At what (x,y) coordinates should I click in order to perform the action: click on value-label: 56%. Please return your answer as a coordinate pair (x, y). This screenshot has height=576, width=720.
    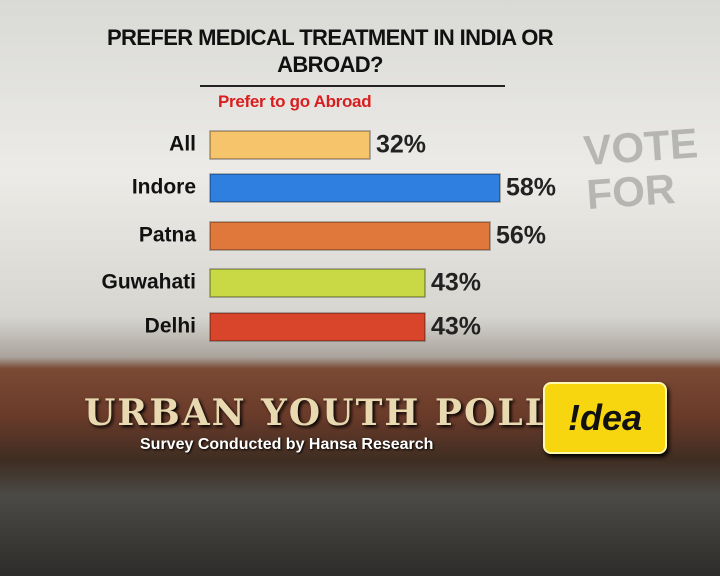
    Looking at the image, I should click on (521, 236).